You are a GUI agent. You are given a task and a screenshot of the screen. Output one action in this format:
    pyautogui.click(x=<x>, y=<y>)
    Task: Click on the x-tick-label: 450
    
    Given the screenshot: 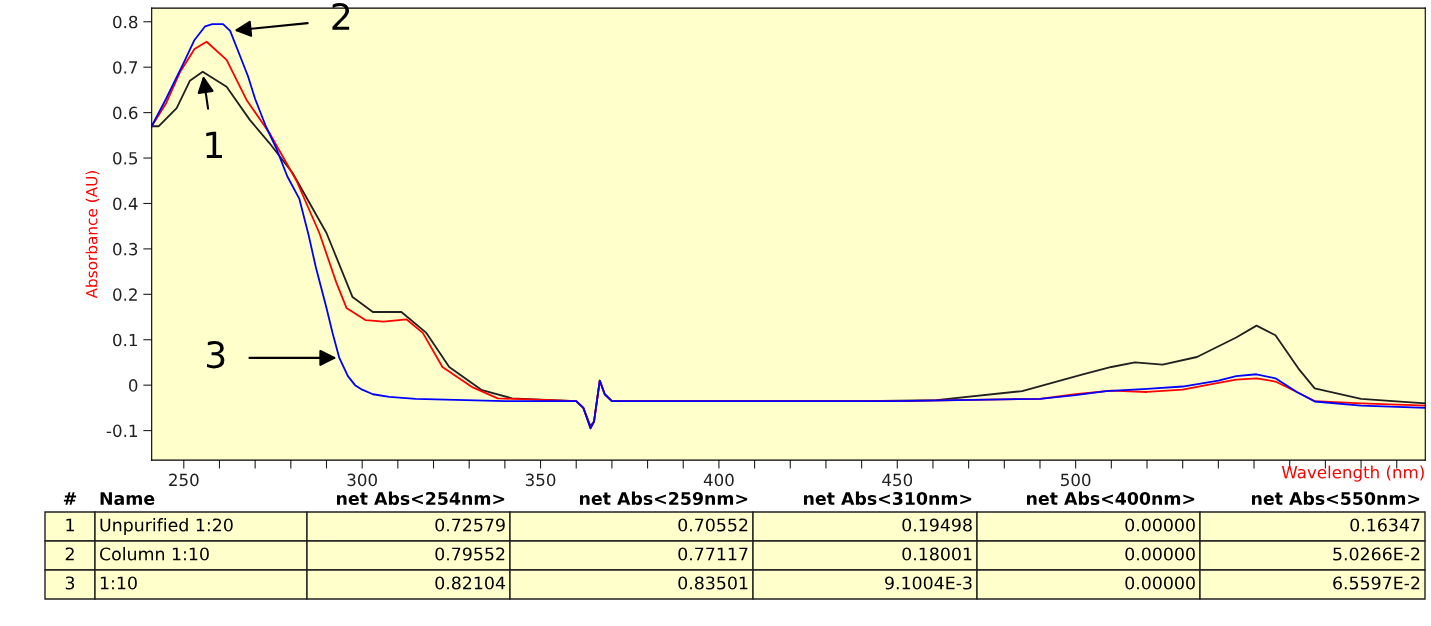 What is the action you would take?
    pyautogui.click(x=897, y=480)
    